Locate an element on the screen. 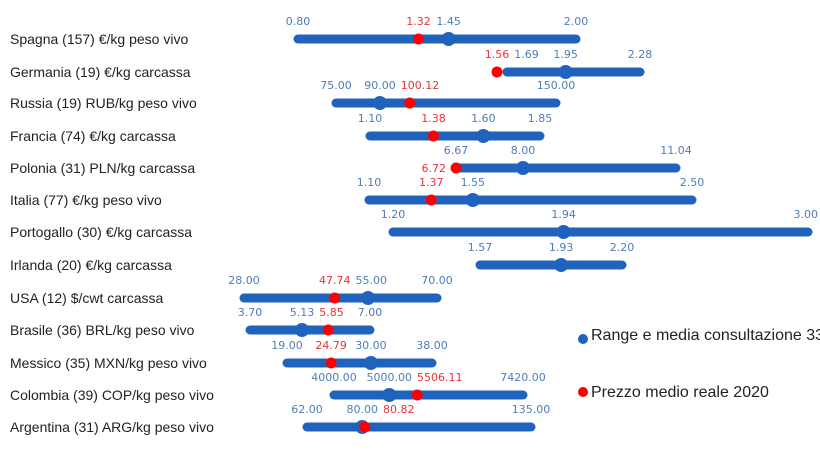  mean-label: 5000.00 is located at coordinates (390, 377).